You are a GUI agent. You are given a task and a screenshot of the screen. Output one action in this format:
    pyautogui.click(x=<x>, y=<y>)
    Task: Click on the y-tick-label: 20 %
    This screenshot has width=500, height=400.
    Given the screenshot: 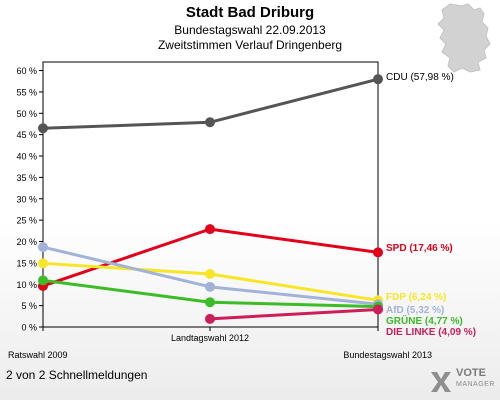 What is the action you would take?
    pyautogui.click(x=26, y=242)
    